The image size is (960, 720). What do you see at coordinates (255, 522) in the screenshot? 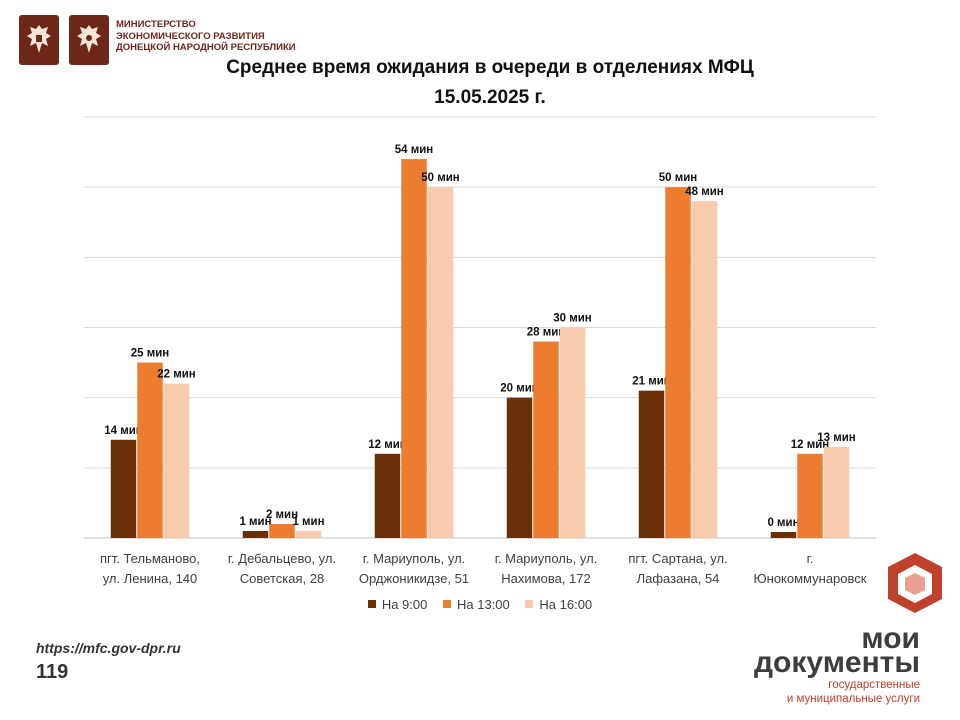
I see `data-label-1-0: 1 мин` at bounding box center [255, 522].